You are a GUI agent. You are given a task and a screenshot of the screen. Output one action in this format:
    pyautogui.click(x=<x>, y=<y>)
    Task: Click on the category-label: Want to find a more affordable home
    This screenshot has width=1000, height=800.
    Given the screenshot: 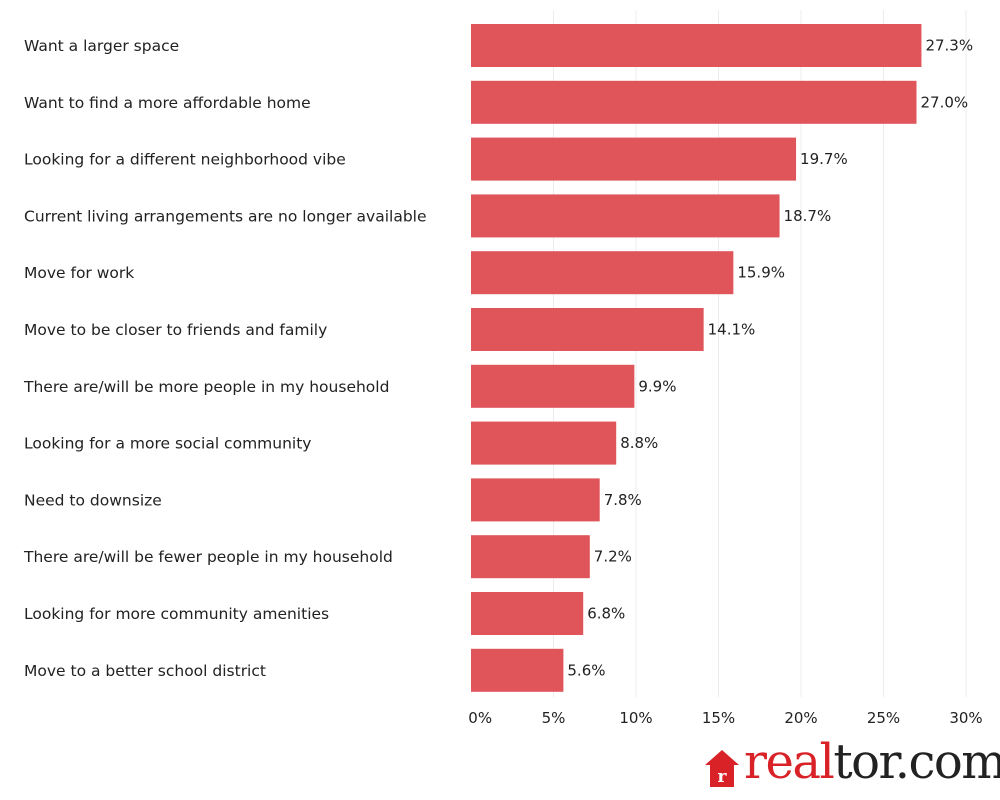 What is the action you would take?
    pyautogui.click(x=167, y=103)
    